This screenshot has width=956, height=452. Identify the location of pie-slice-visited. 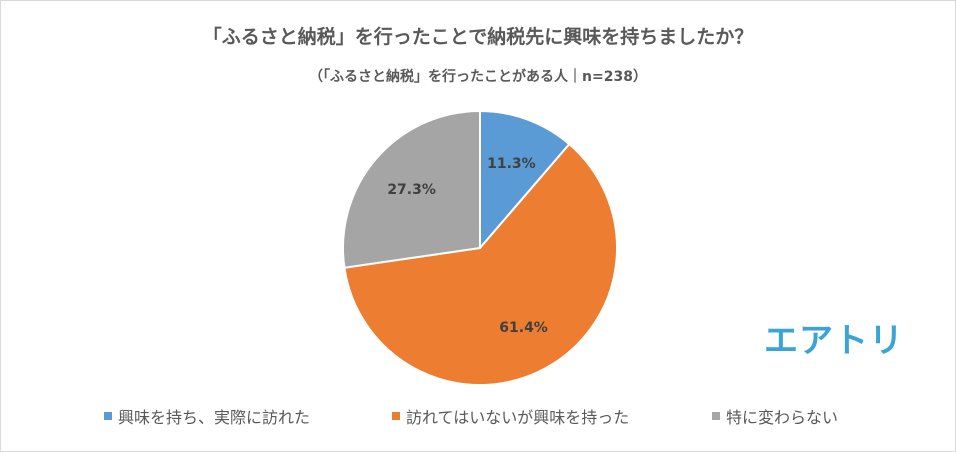
(525, 180).